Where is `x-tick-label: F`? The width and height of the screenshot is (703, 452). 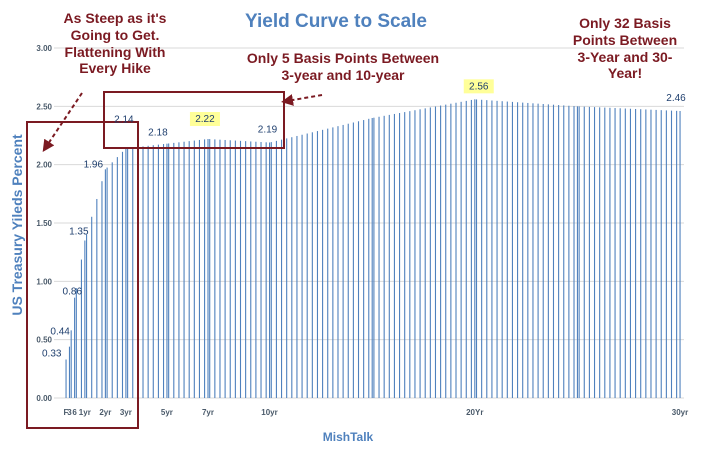
x-tick-label: F is located at coordinates (66, 412).